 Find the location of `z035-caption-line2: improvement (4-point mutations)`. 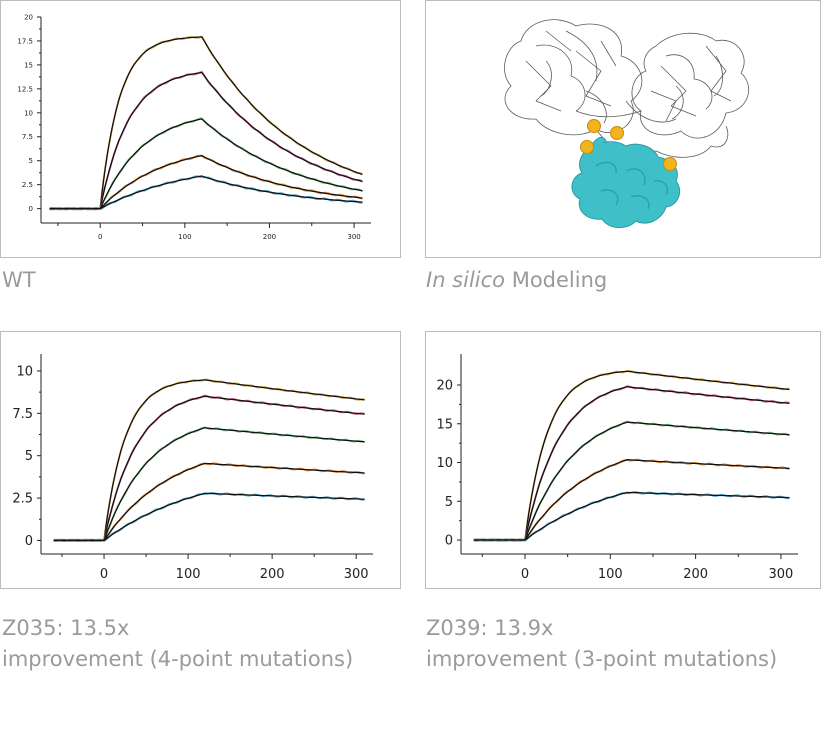

z035-caption-line2: improvement (4-point mutations) is located at coordinates (178, 659).